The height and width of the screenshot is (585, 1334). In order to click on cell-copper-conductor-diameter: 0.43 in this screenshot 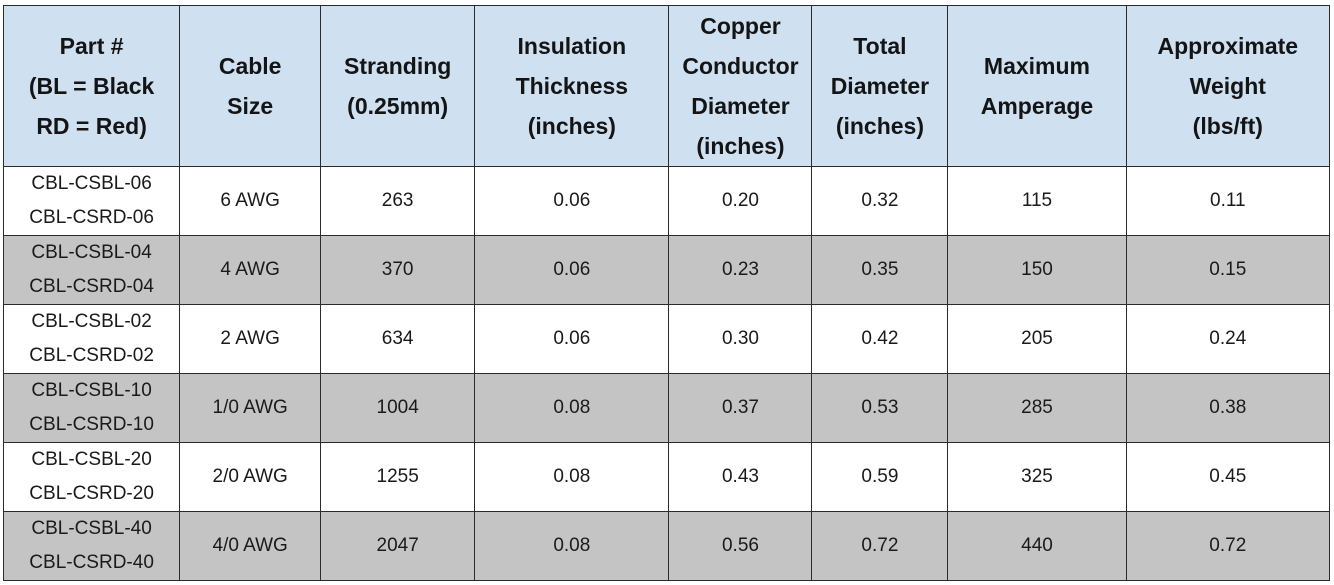, I will do `click(740, 477)`.